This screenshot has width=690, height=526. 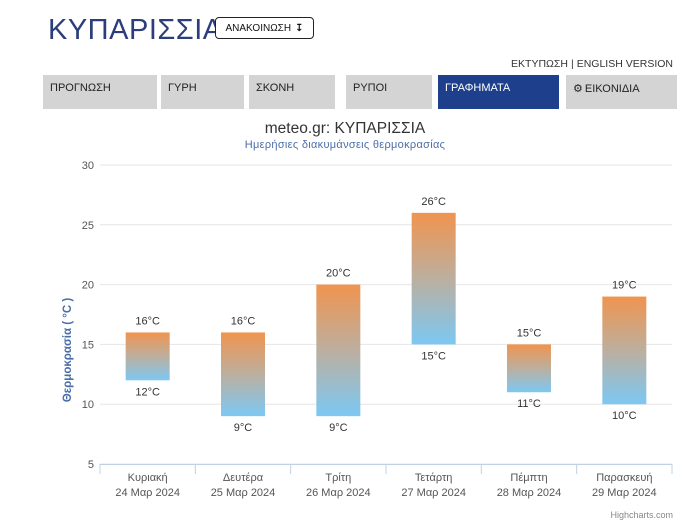 I want to click on high-temp-label: 20°C, so click(x=338, y=274).